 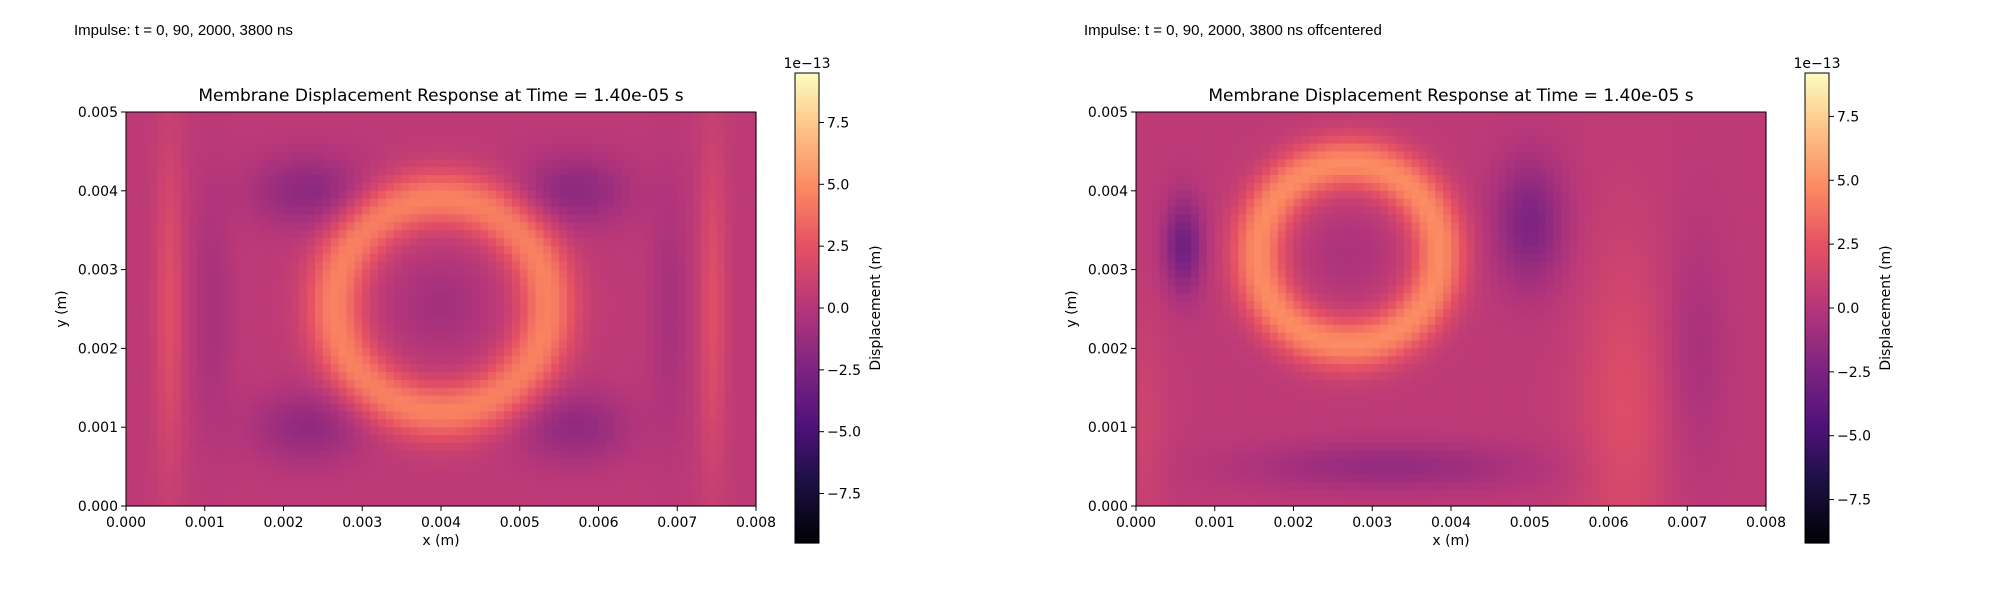 What do you see at coordinates (807, 308) in the screenshot?
I see `colorbar-gradient` at bounding box center [807, 308].